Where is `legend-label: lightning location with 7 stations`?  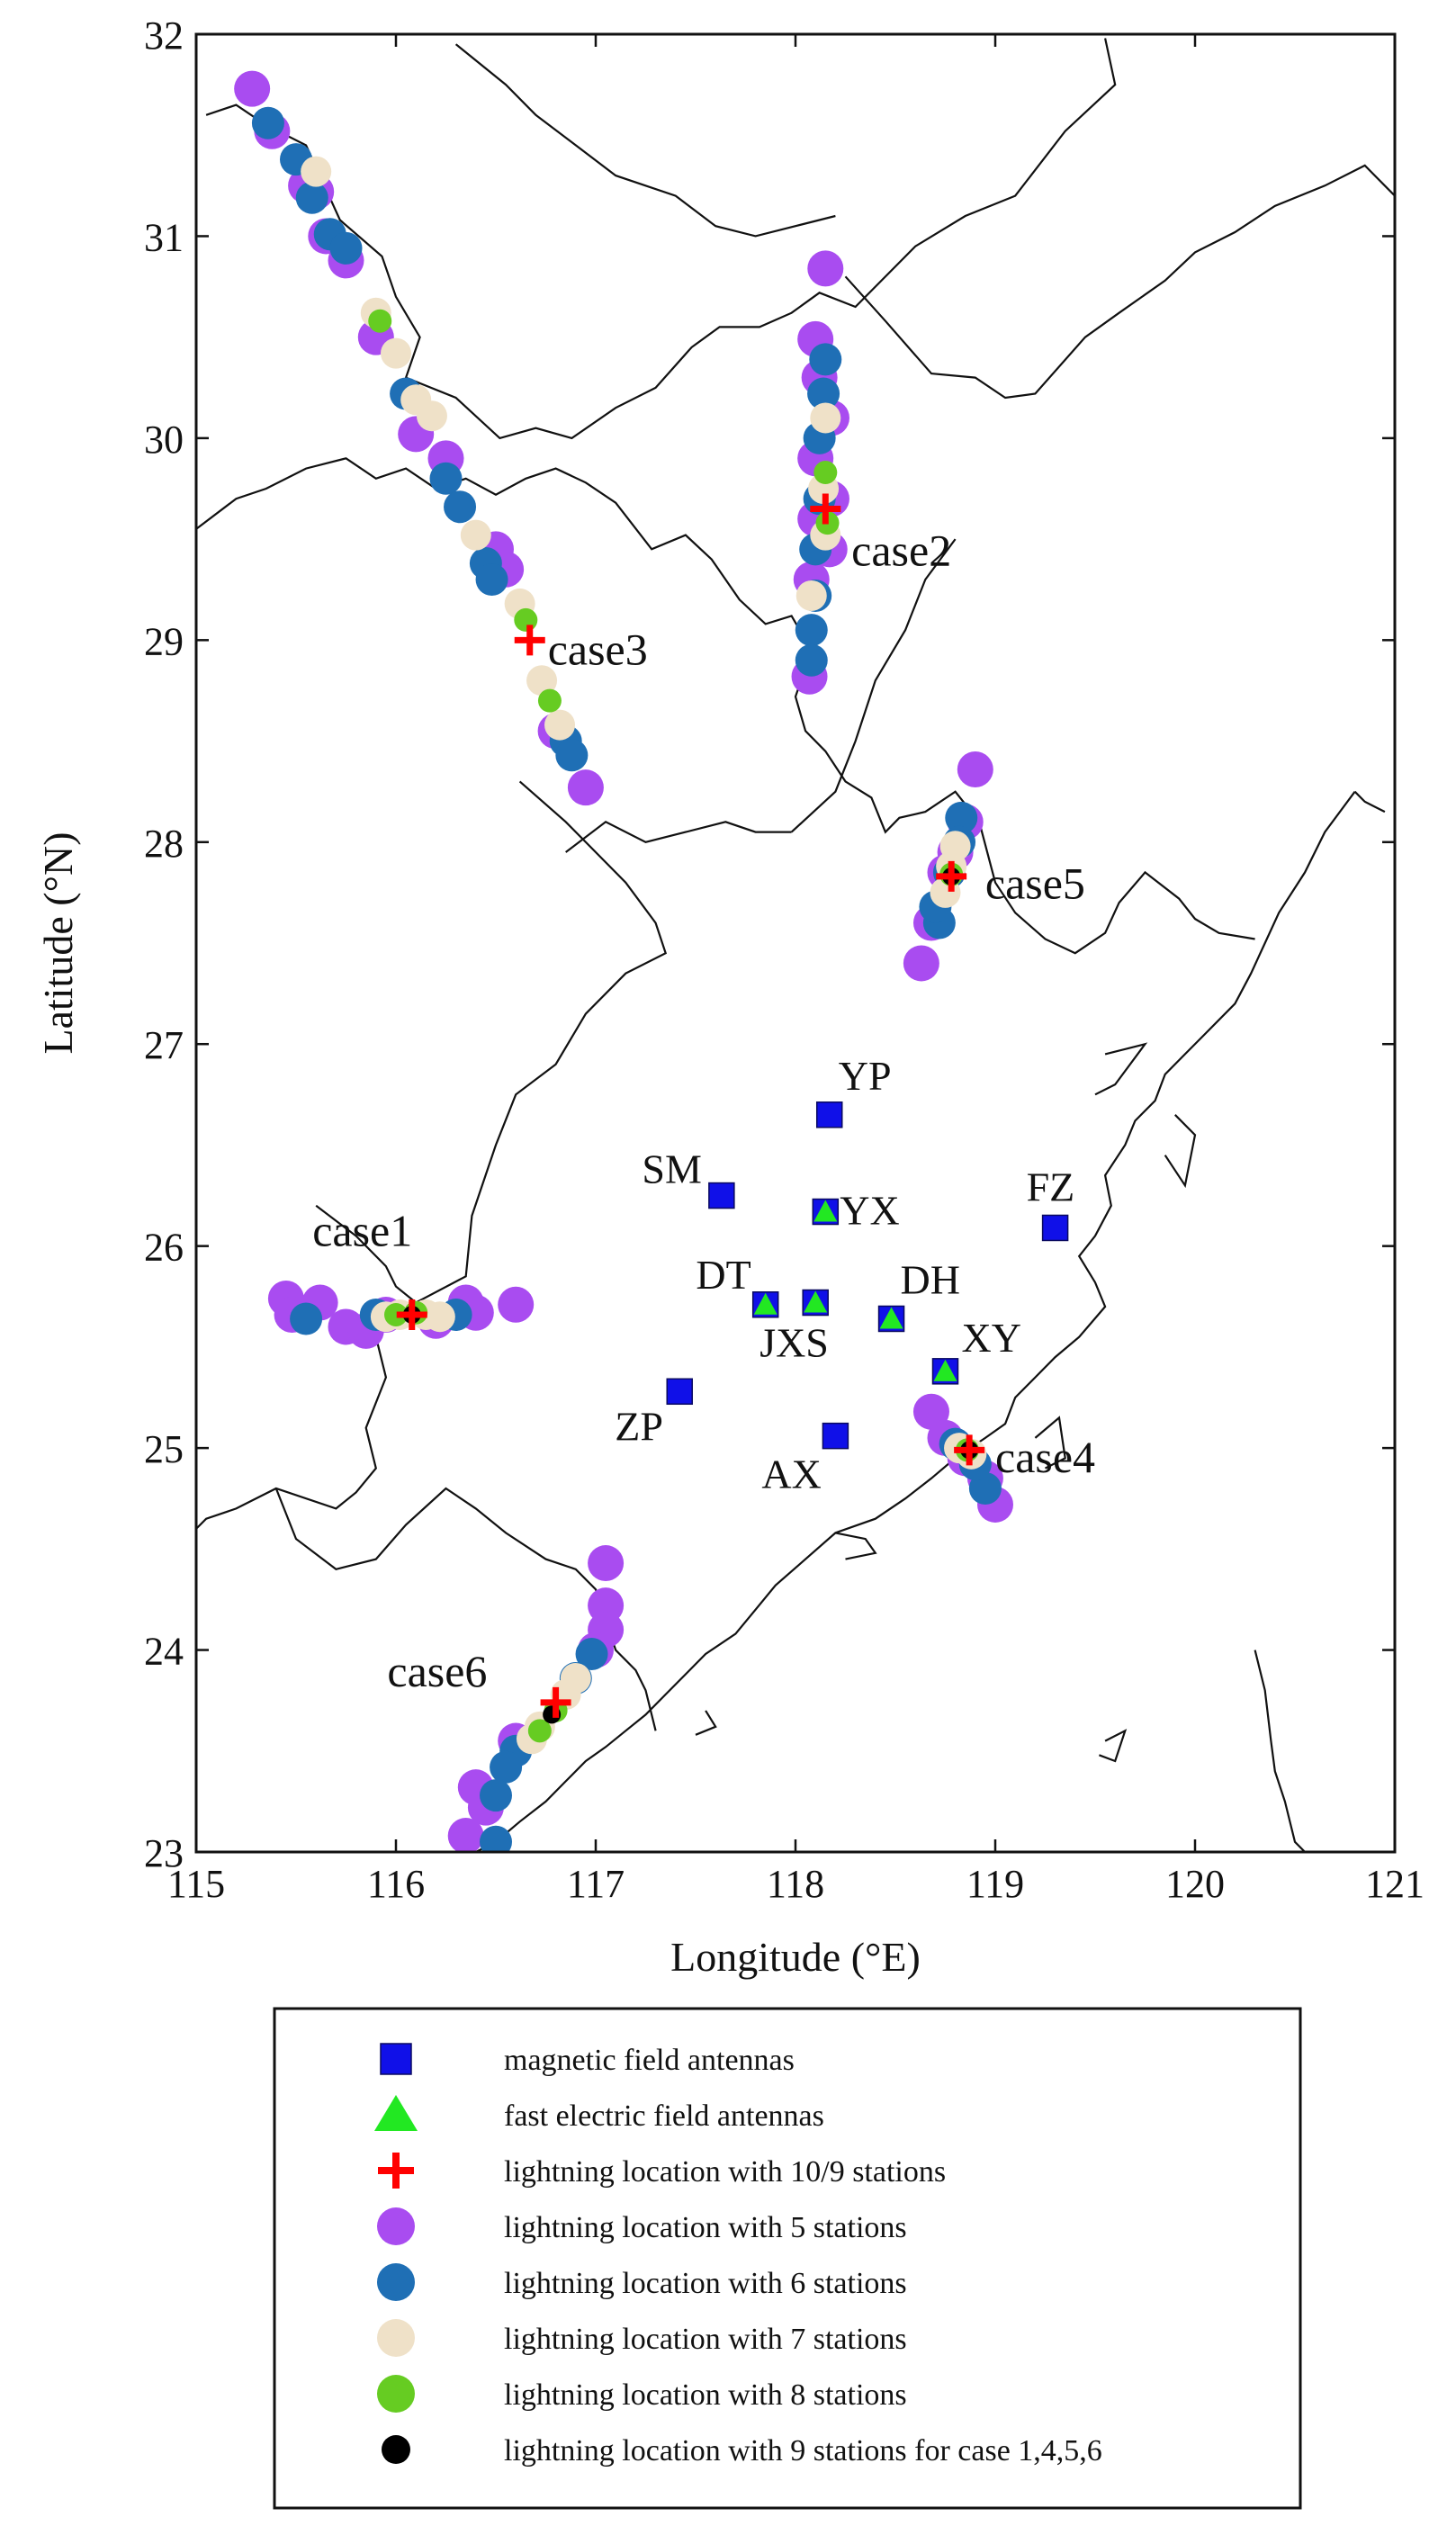 legend-label: lightning location with 7 stations is located at coordinates (705, 2339).